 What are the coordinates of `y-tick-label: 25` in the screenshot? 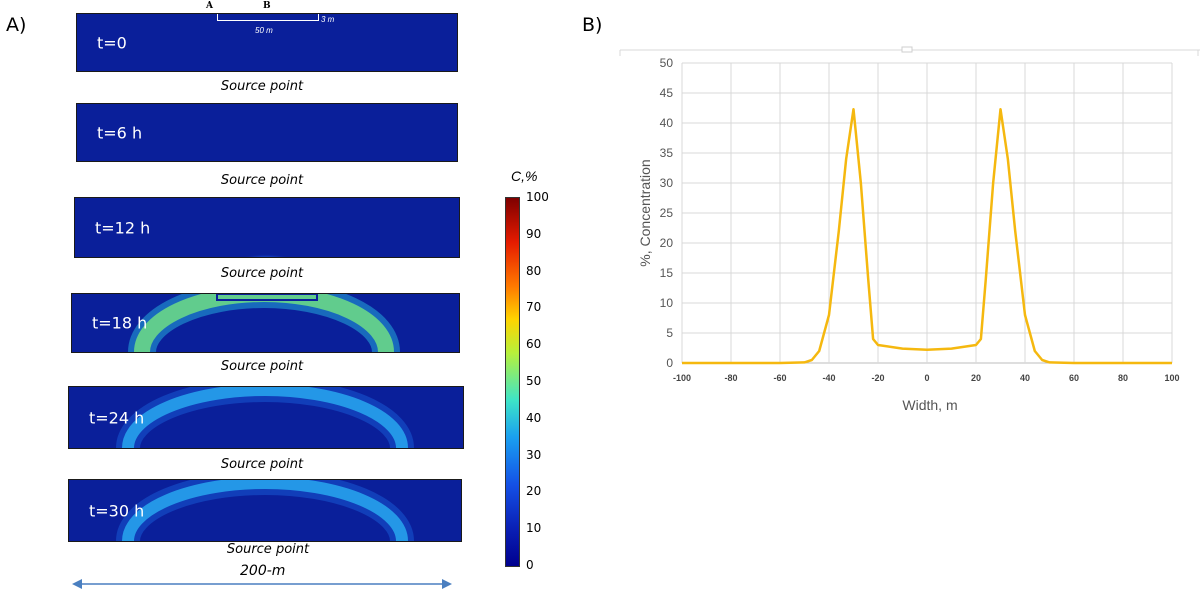 It's located at (667, 213).